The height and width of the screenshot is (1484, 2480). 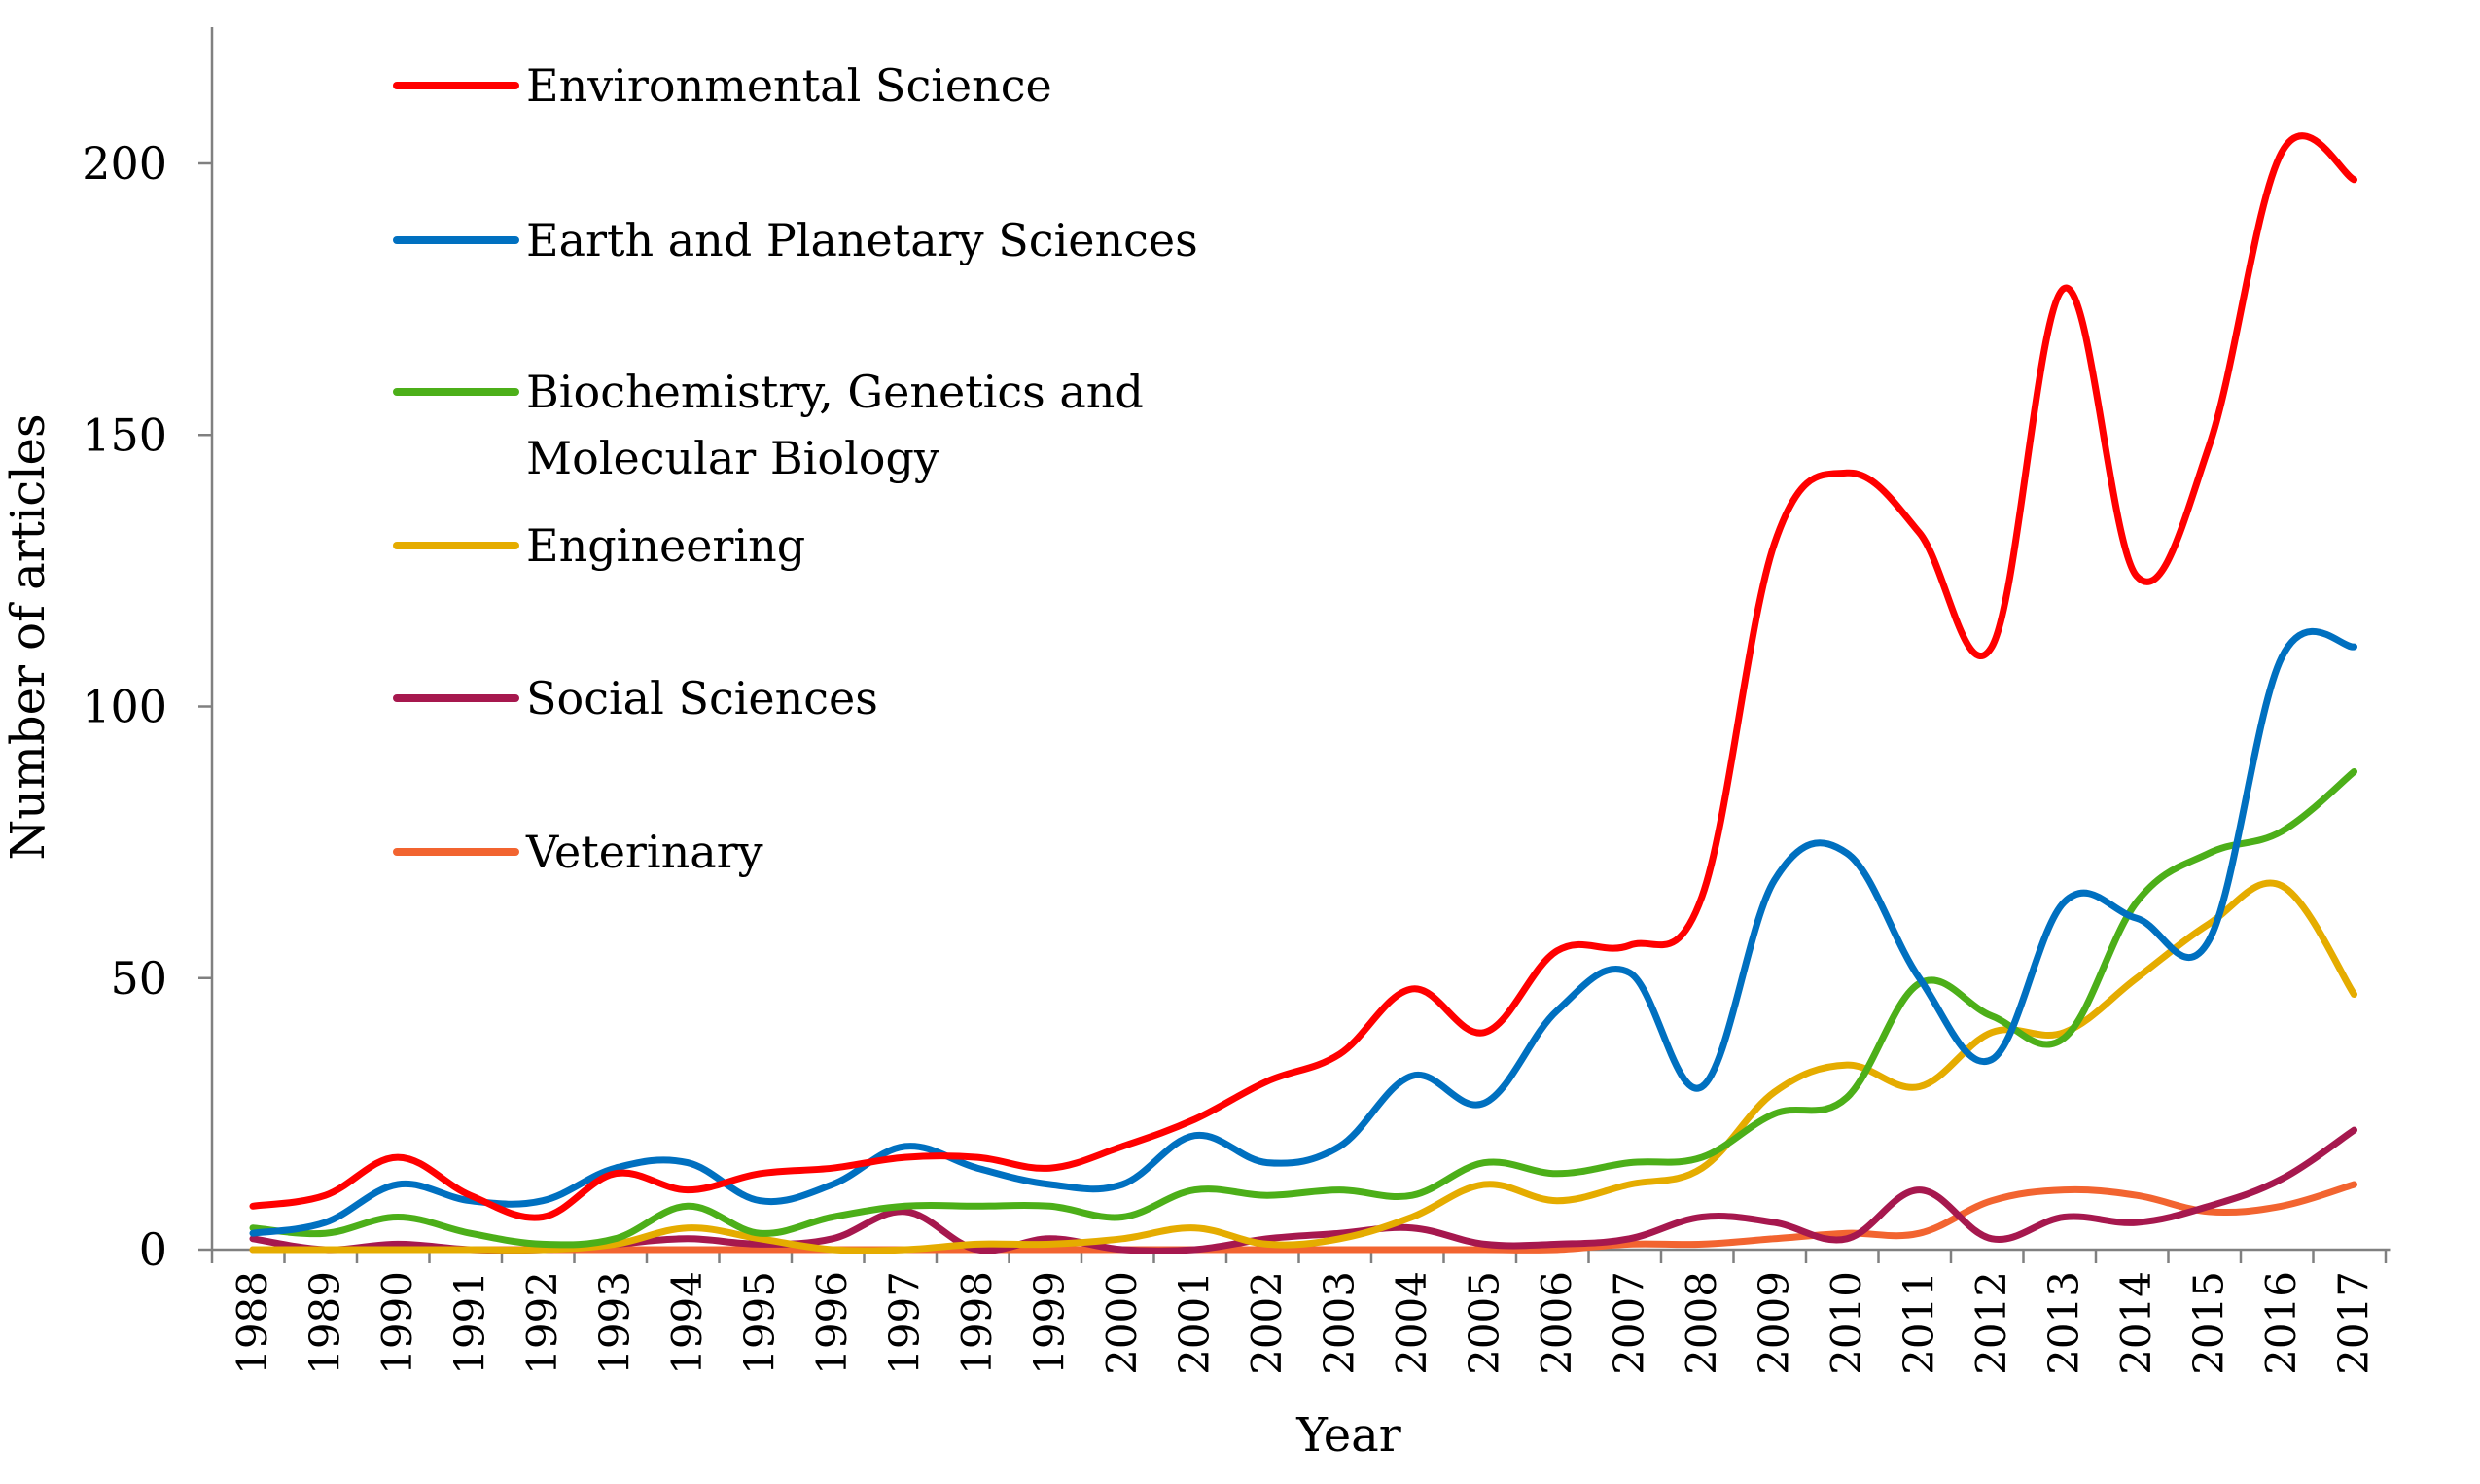 I want to click on y-tick-label: 100, so click(x=125, y=707).